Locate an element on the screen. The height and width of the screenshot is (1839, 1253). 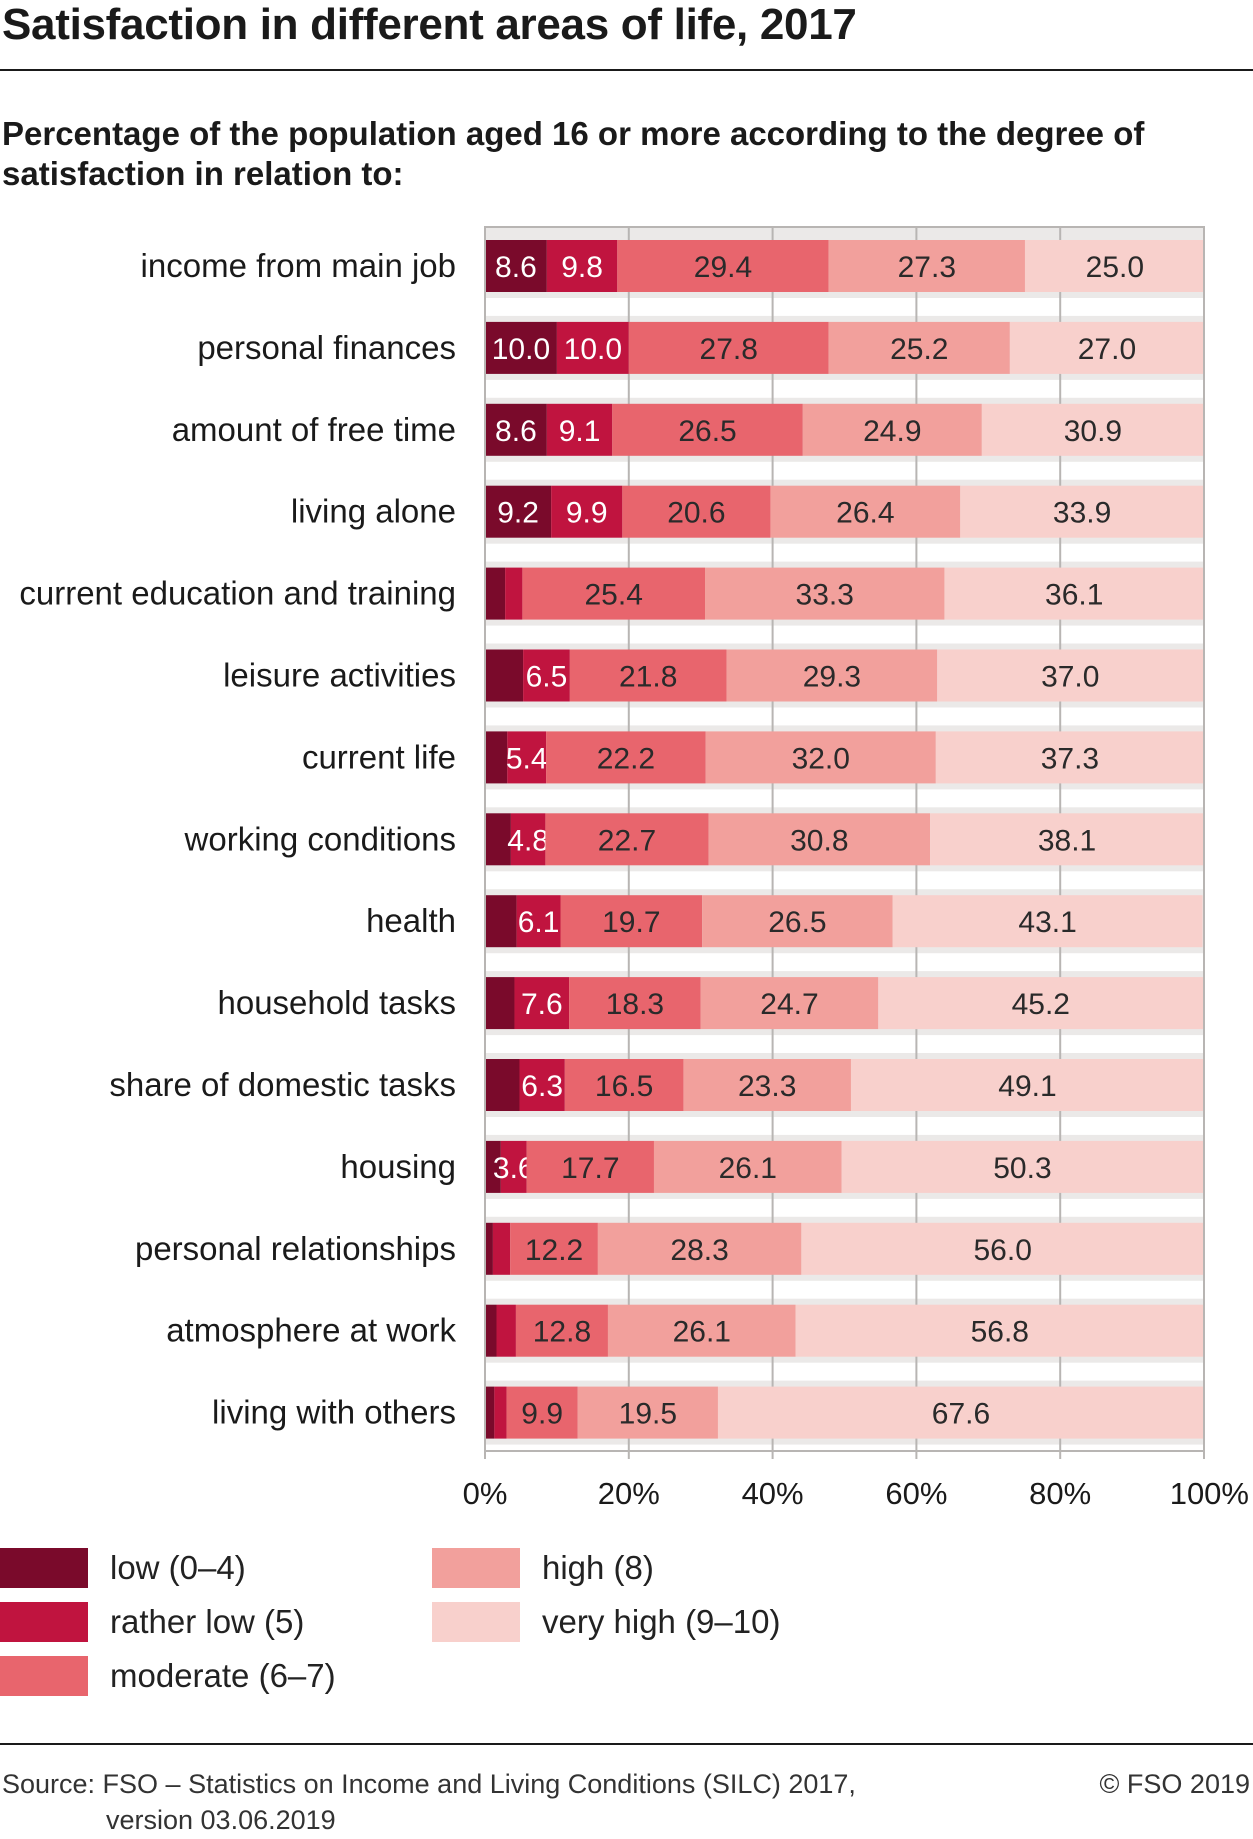
data-label: 8.6 is located at coordinates (516, 267).